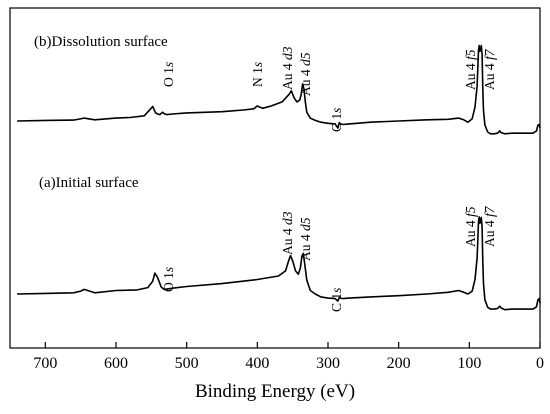 This screenshot has height=414, width=550. What do you see at coordinates (470, 69) in the screenshot?
I see `peak-label-b-au4f5: Au 4 f5` at bounding box center [470, 69].